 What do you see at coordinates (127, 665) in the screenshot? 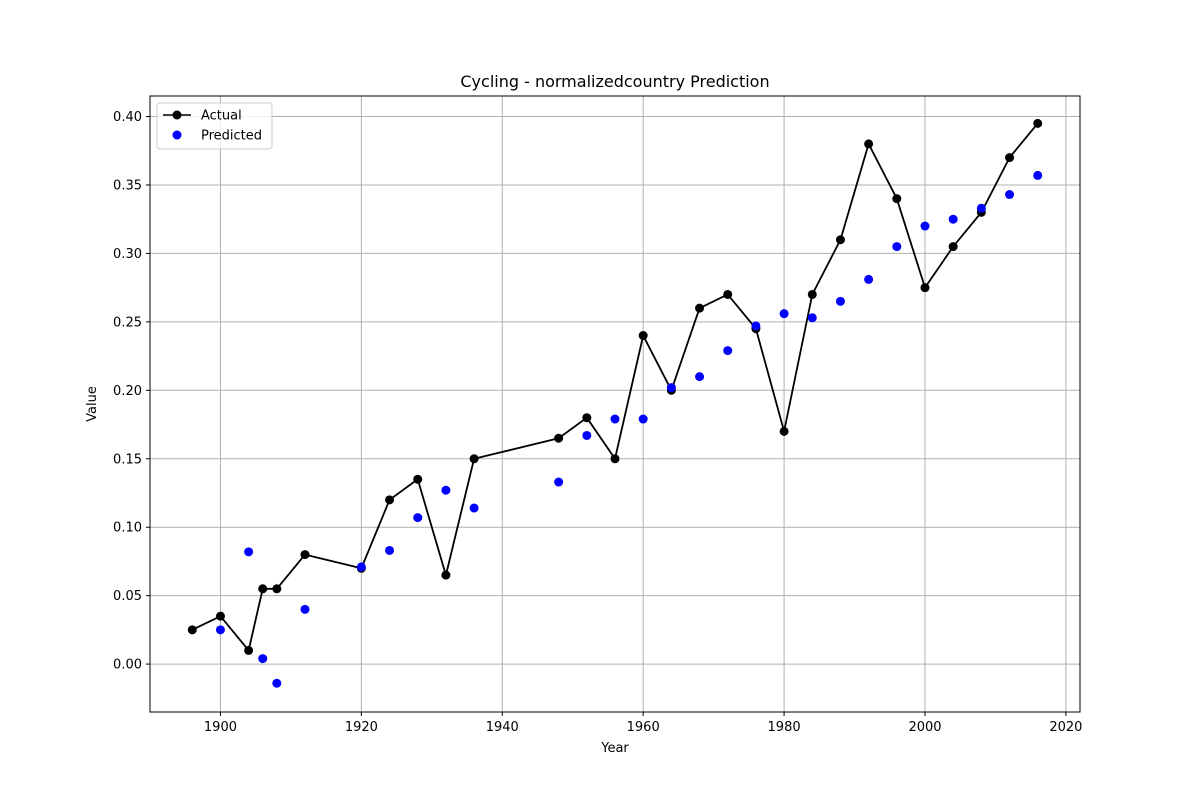
I see `y-tick-label: 0.00` at bounding box center [127, 665].